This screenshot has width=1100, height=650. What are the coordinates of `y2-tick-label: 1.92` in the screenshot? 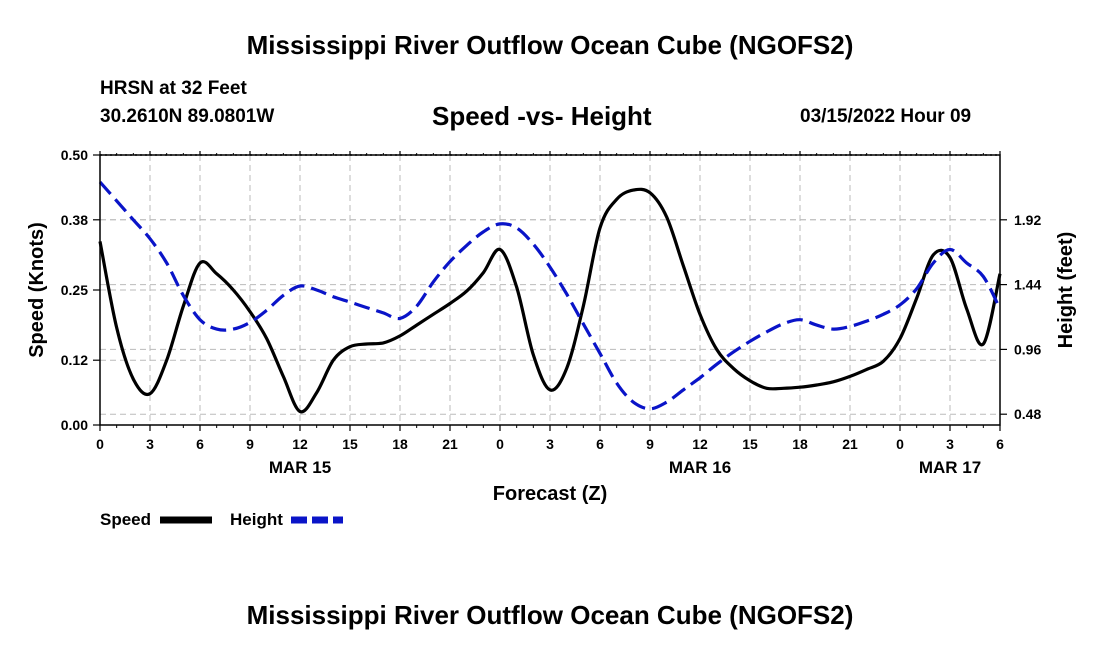 It's located at (1027, 220).